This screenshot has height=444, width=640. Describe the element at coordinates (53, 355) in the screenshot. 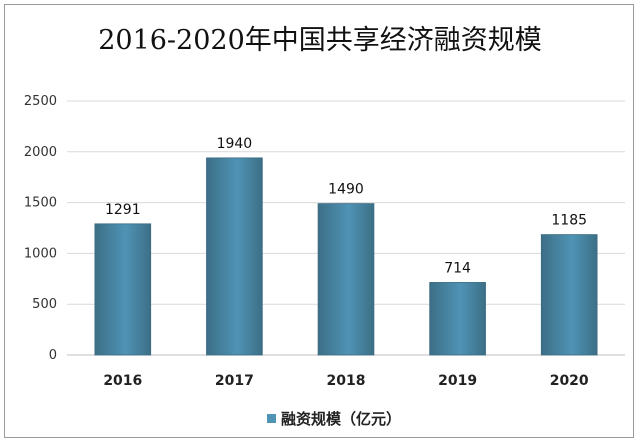

I see `y-tick-label: 0` at that location.